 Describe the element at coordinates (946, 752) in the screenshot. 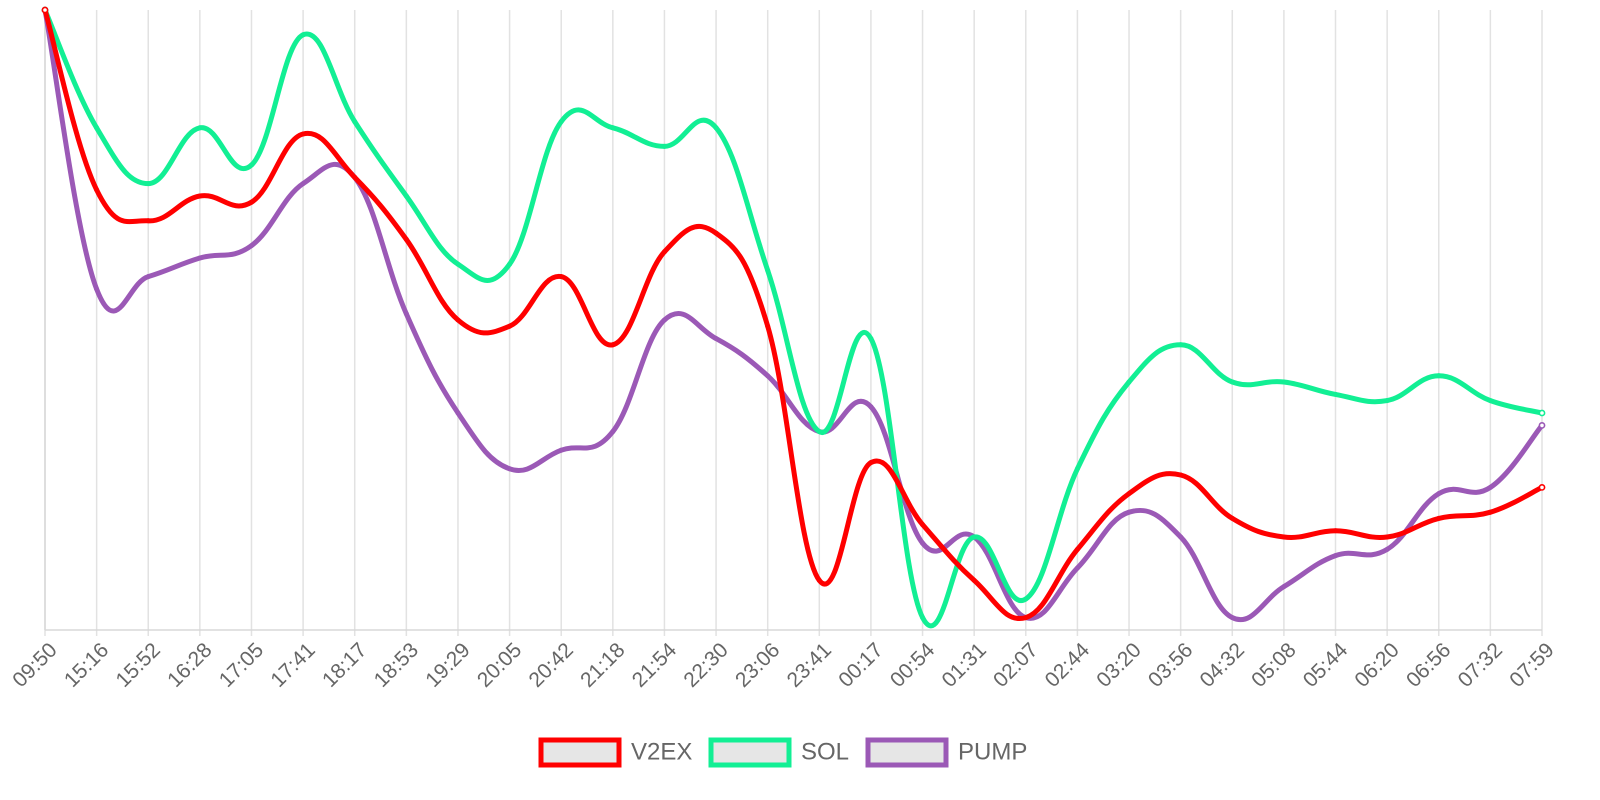

I see `legend-item-pump: PUMP` at that location.